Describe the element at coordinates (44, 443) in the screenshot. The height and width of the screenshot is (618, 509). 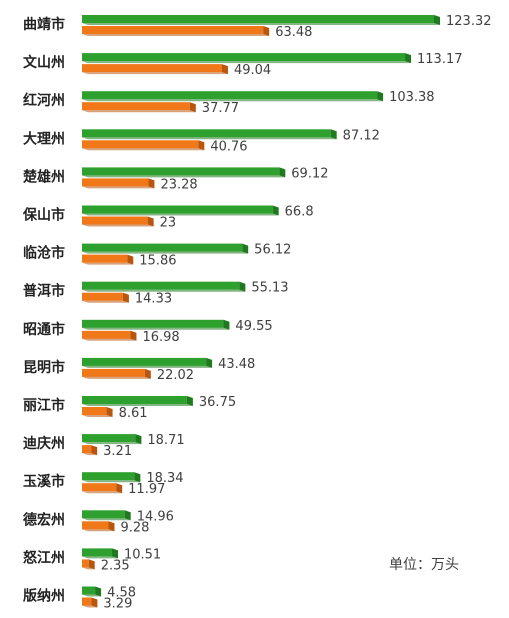
I see `category-label: 迪庆州` at that location.